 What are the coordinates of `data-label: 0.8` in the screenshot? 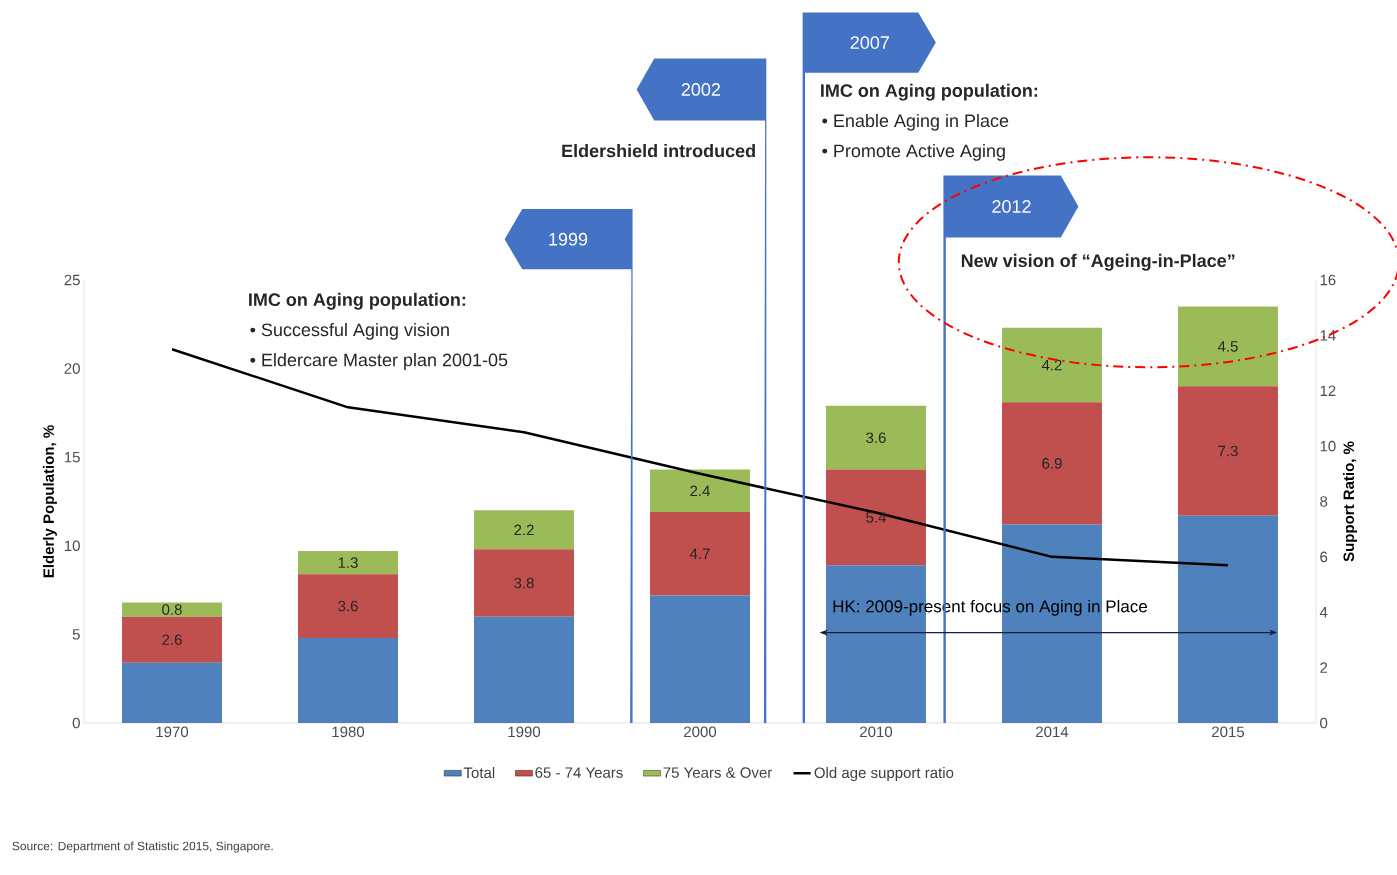 It's located at (172, 609).